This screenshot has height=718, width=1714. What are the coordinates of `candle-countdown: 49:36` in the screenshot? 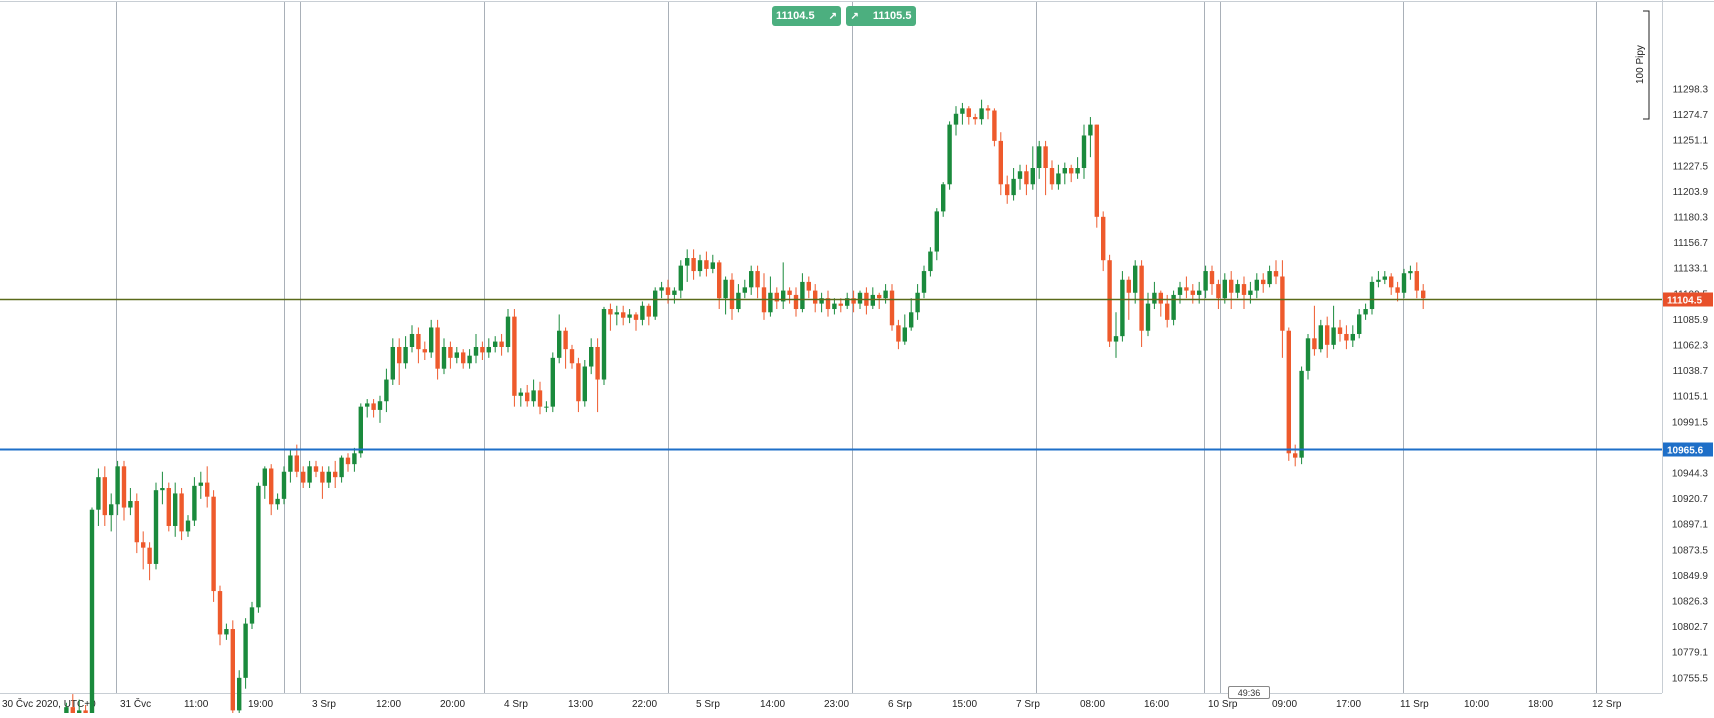 It's located at (1249, 692).